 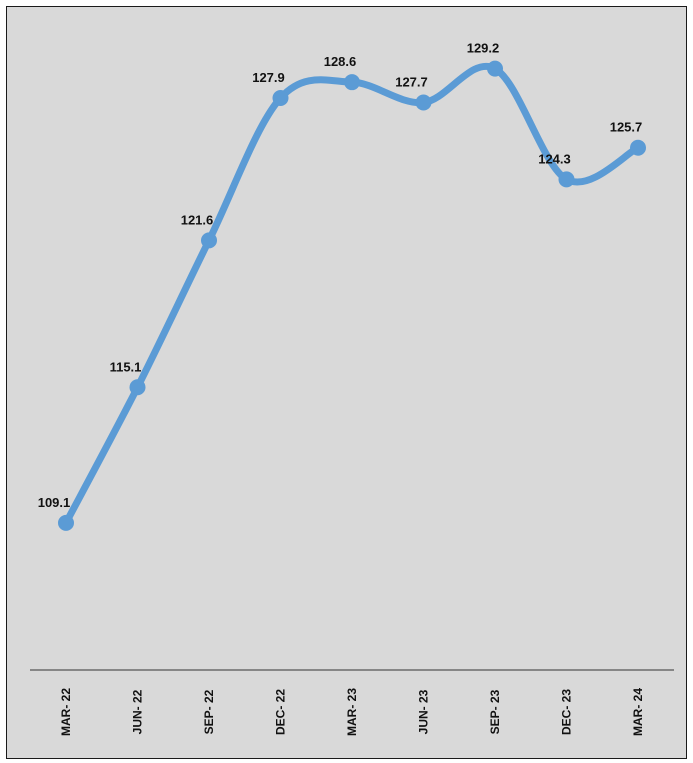 What do you see at coordinates (483, 48) in the screenshot?
I see `data-label: 129.2` at bounding box center [483, 48].